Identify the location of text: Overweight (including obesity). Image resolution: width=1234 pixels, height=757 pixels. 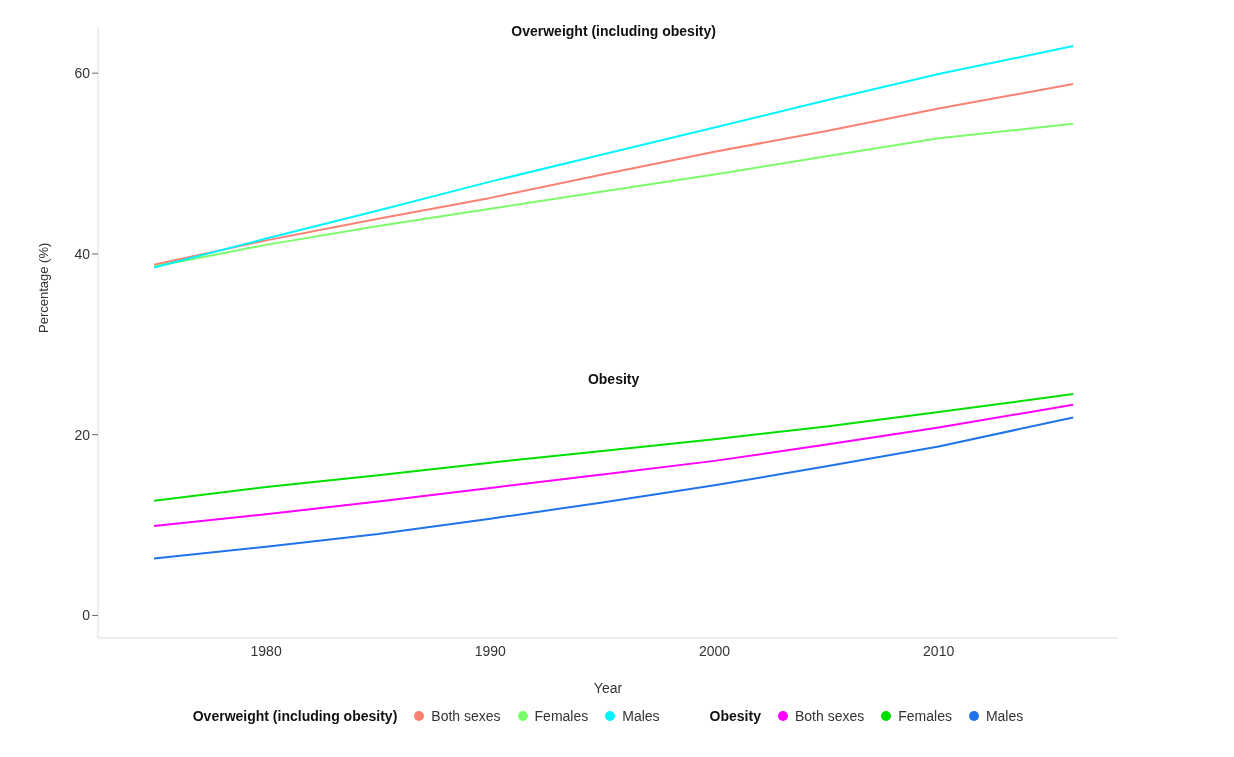
(295, 716).